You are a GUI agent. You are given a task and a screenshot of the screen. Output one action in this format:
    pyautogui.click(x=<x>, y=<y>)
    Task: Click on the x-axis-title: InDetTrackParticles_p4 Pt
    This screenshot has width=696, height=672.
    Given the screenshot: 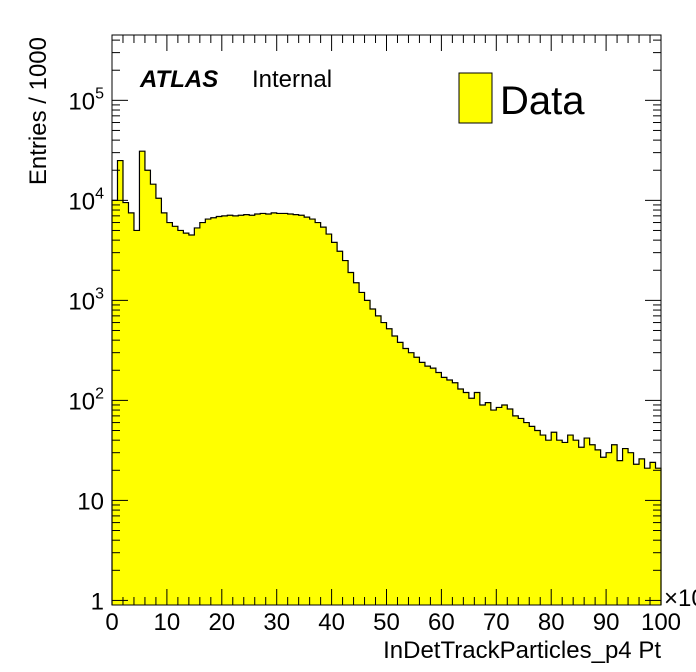 What is the action you would take?
    pyautogui.click(x=522, y=650)
    